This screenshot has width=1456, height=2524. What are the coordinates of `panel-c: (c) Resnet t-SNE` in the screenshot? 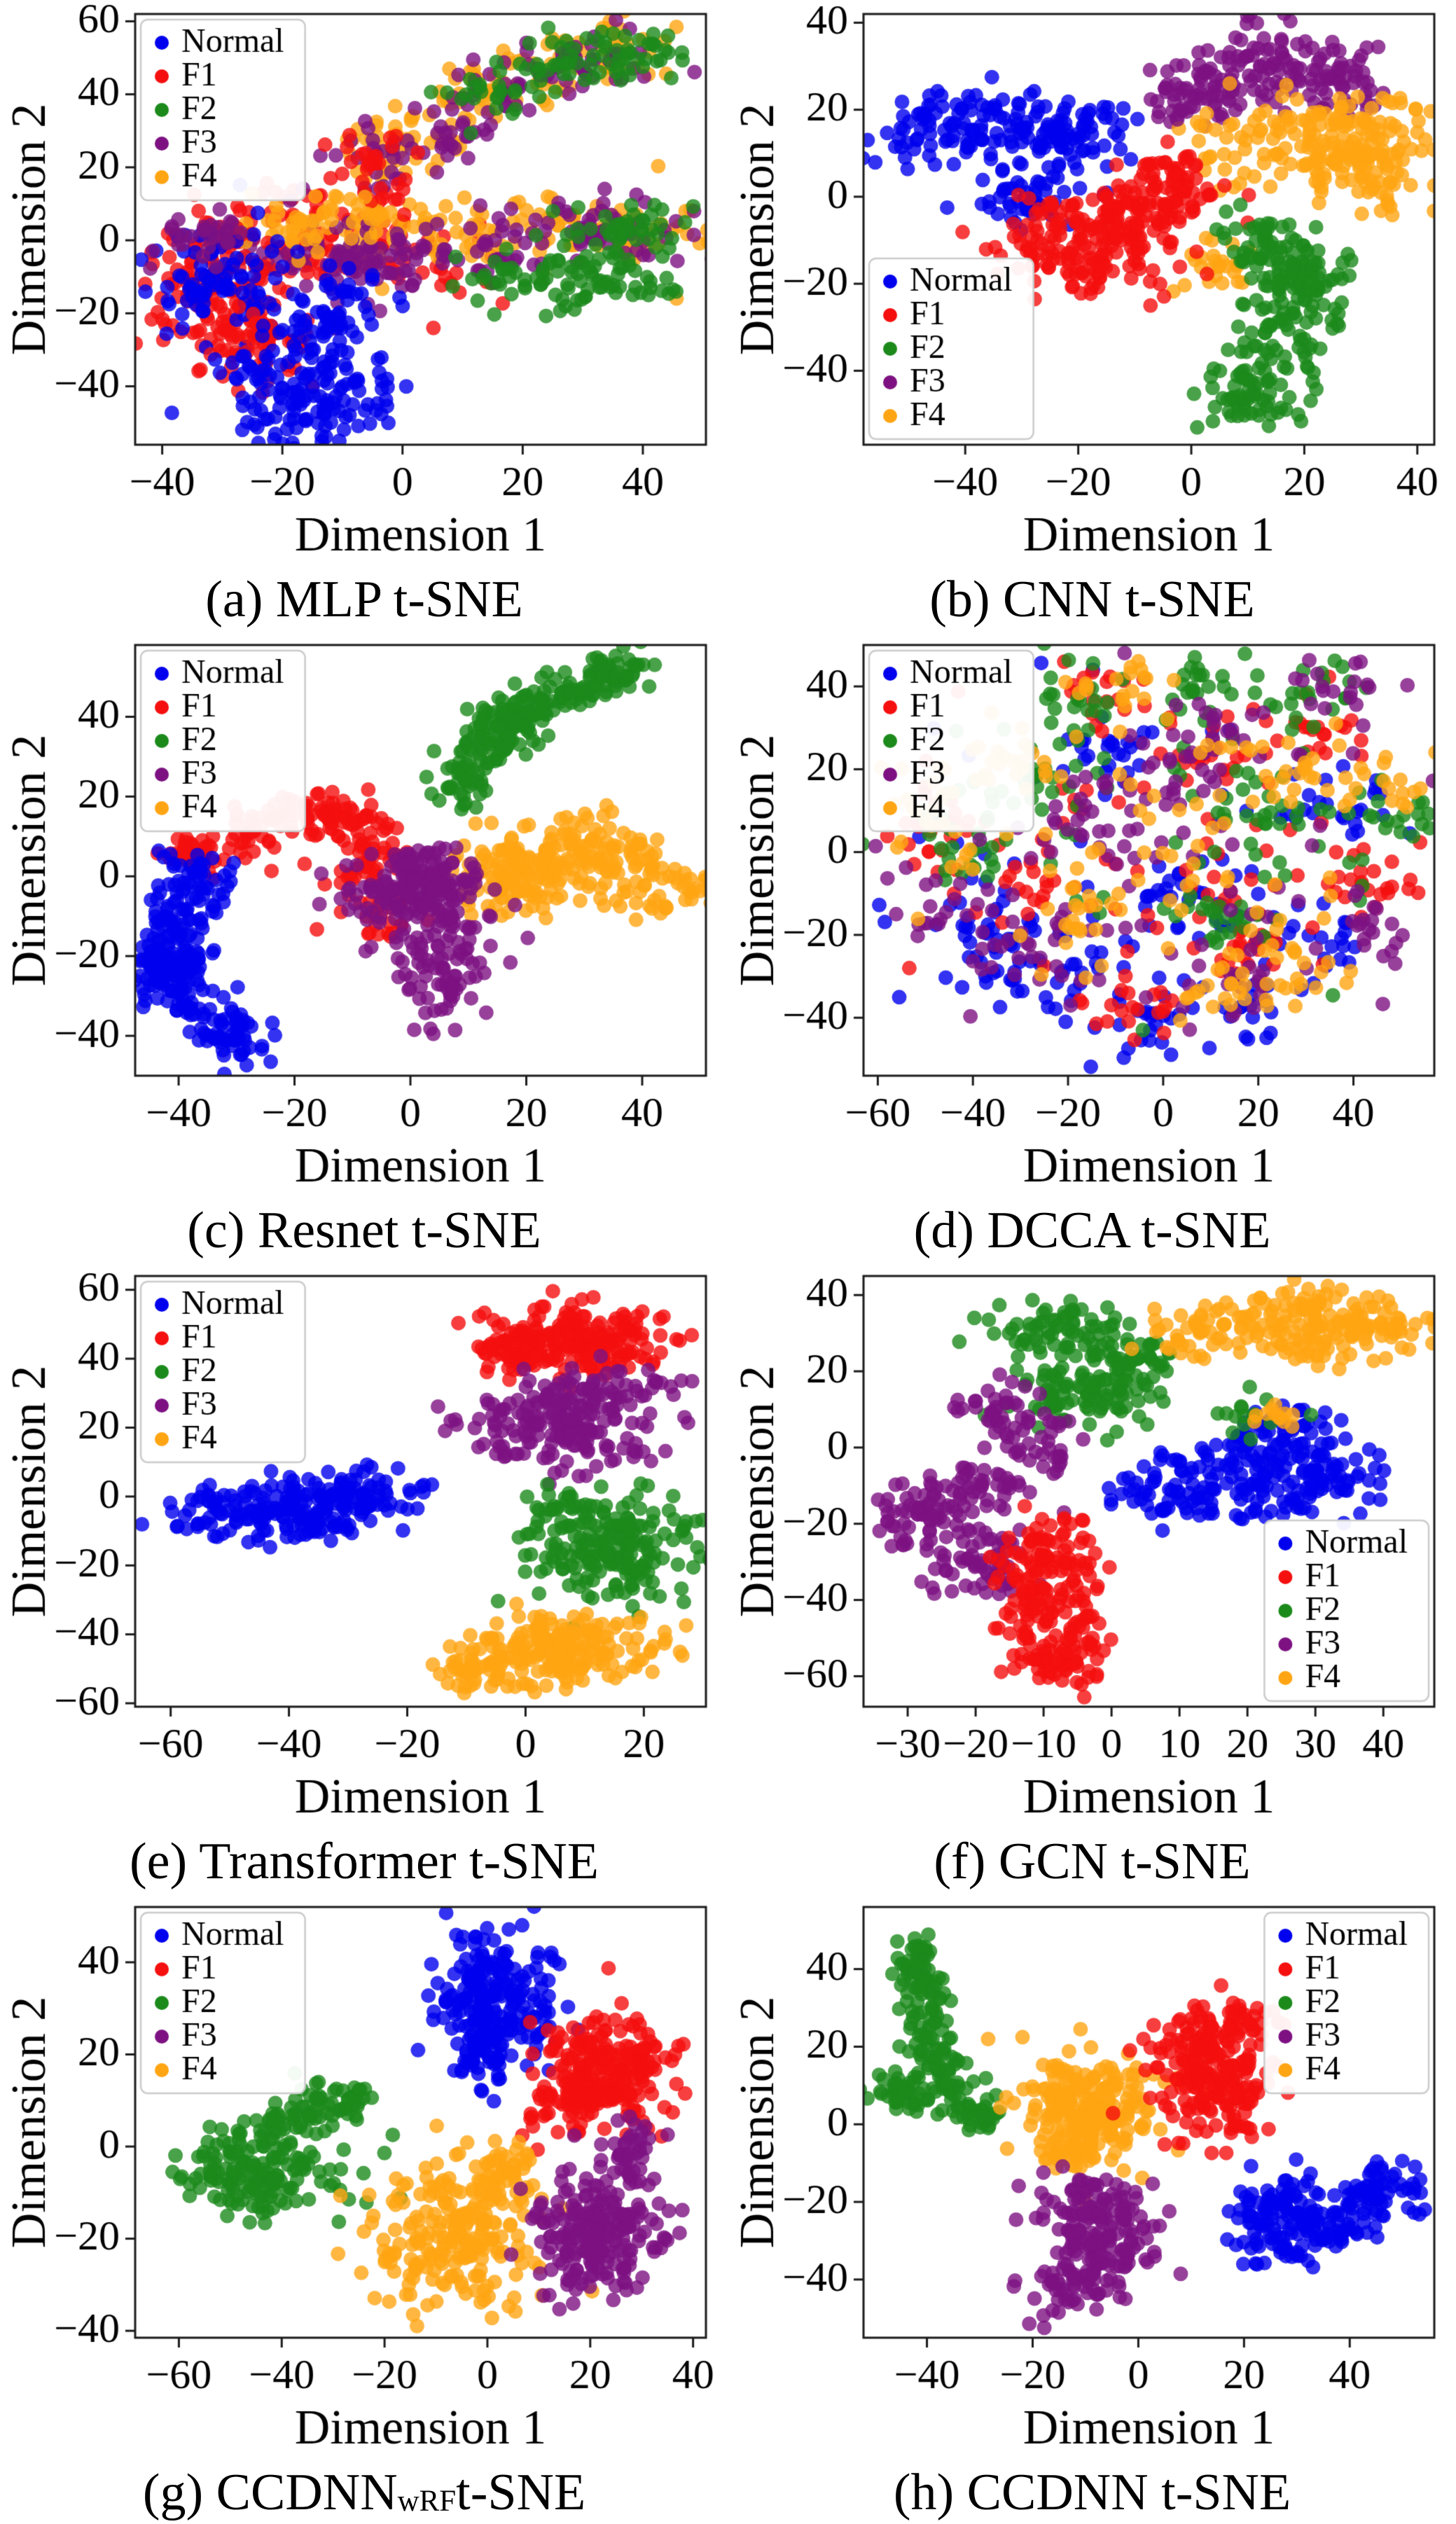 It's located at (364, 946).